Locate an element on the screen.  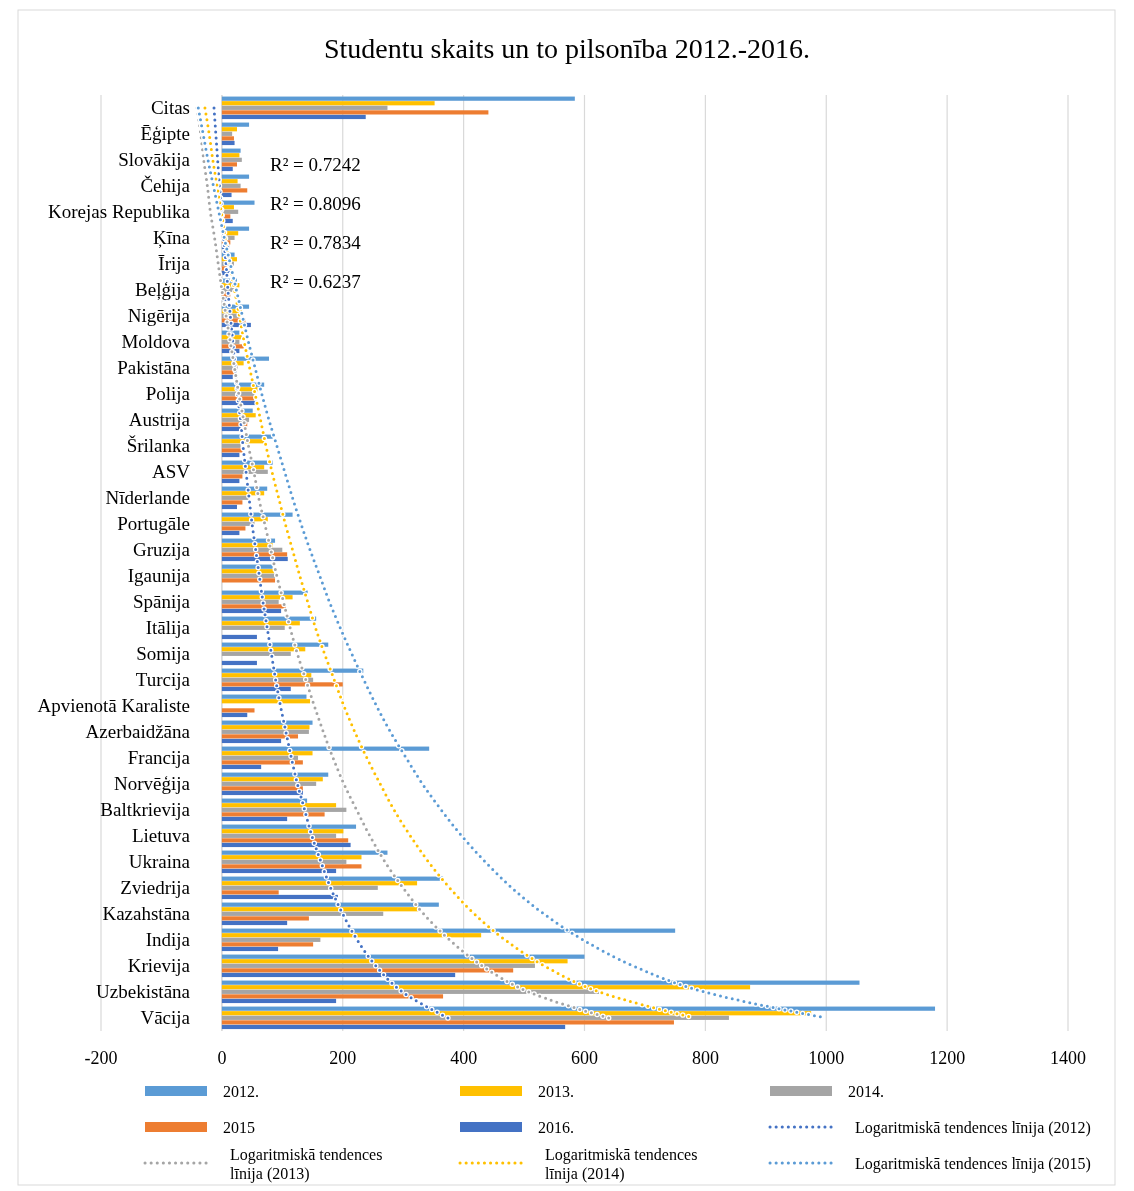
y-tick-label: Francija is located at coordinates (159, 757).